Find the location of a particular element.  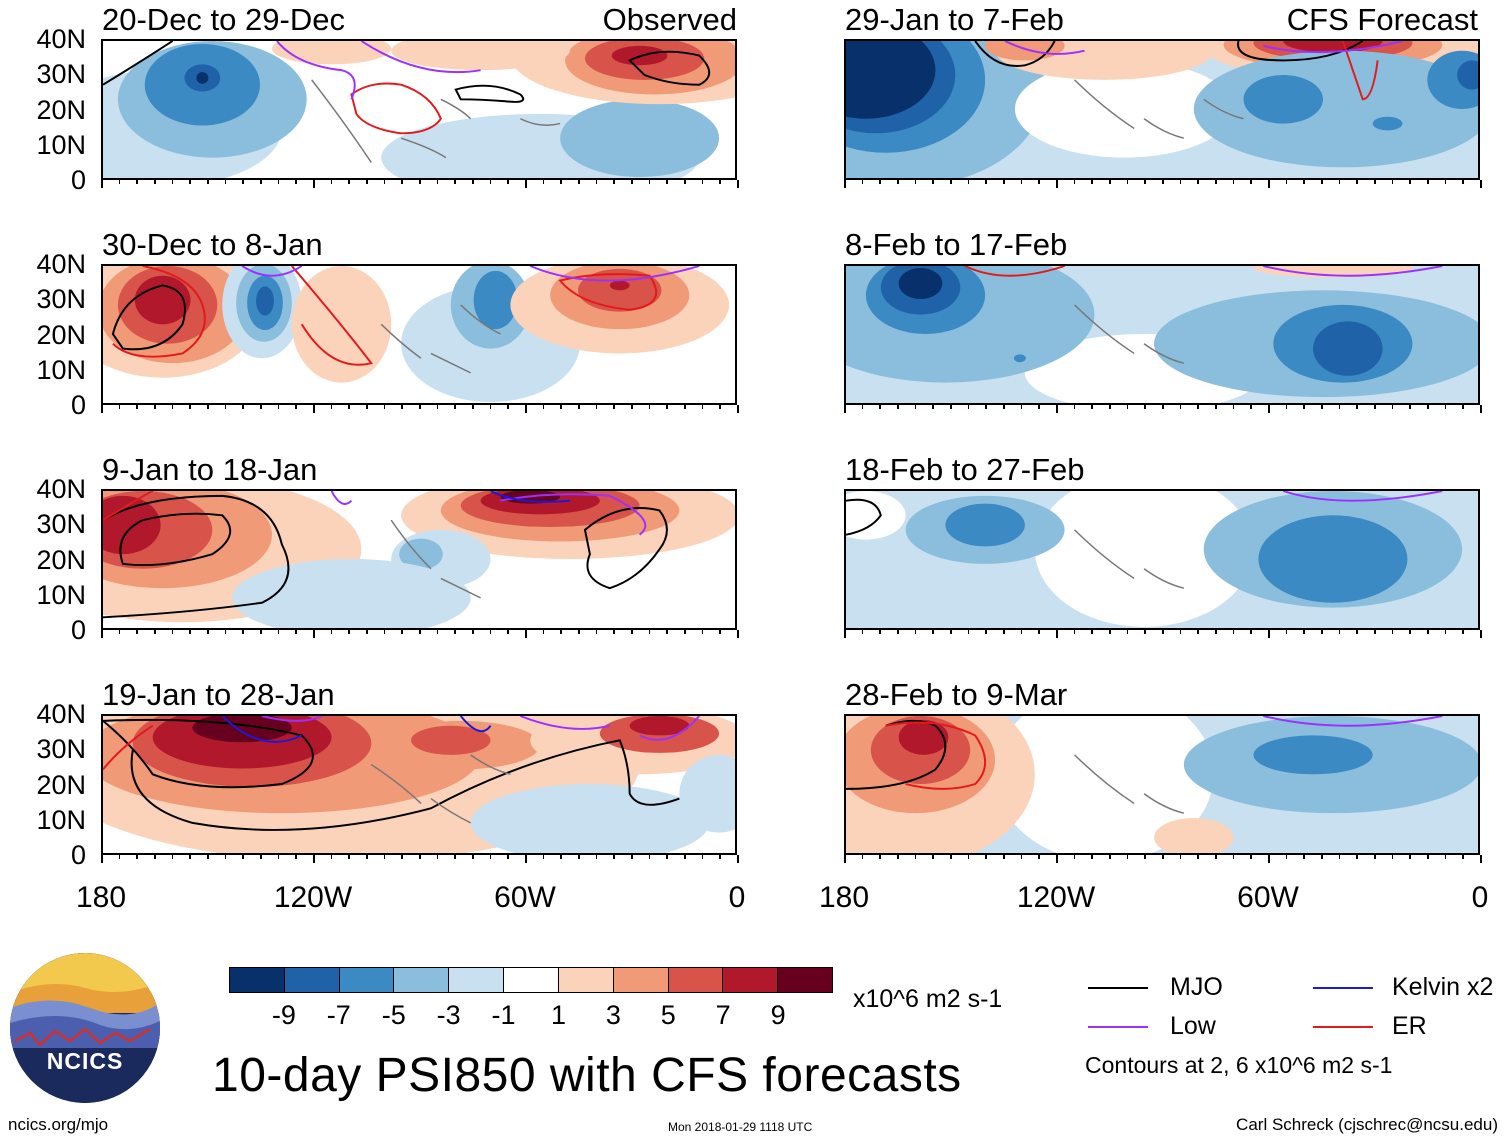

colorbar-label: -1 is located at coordinates (503, 1015).